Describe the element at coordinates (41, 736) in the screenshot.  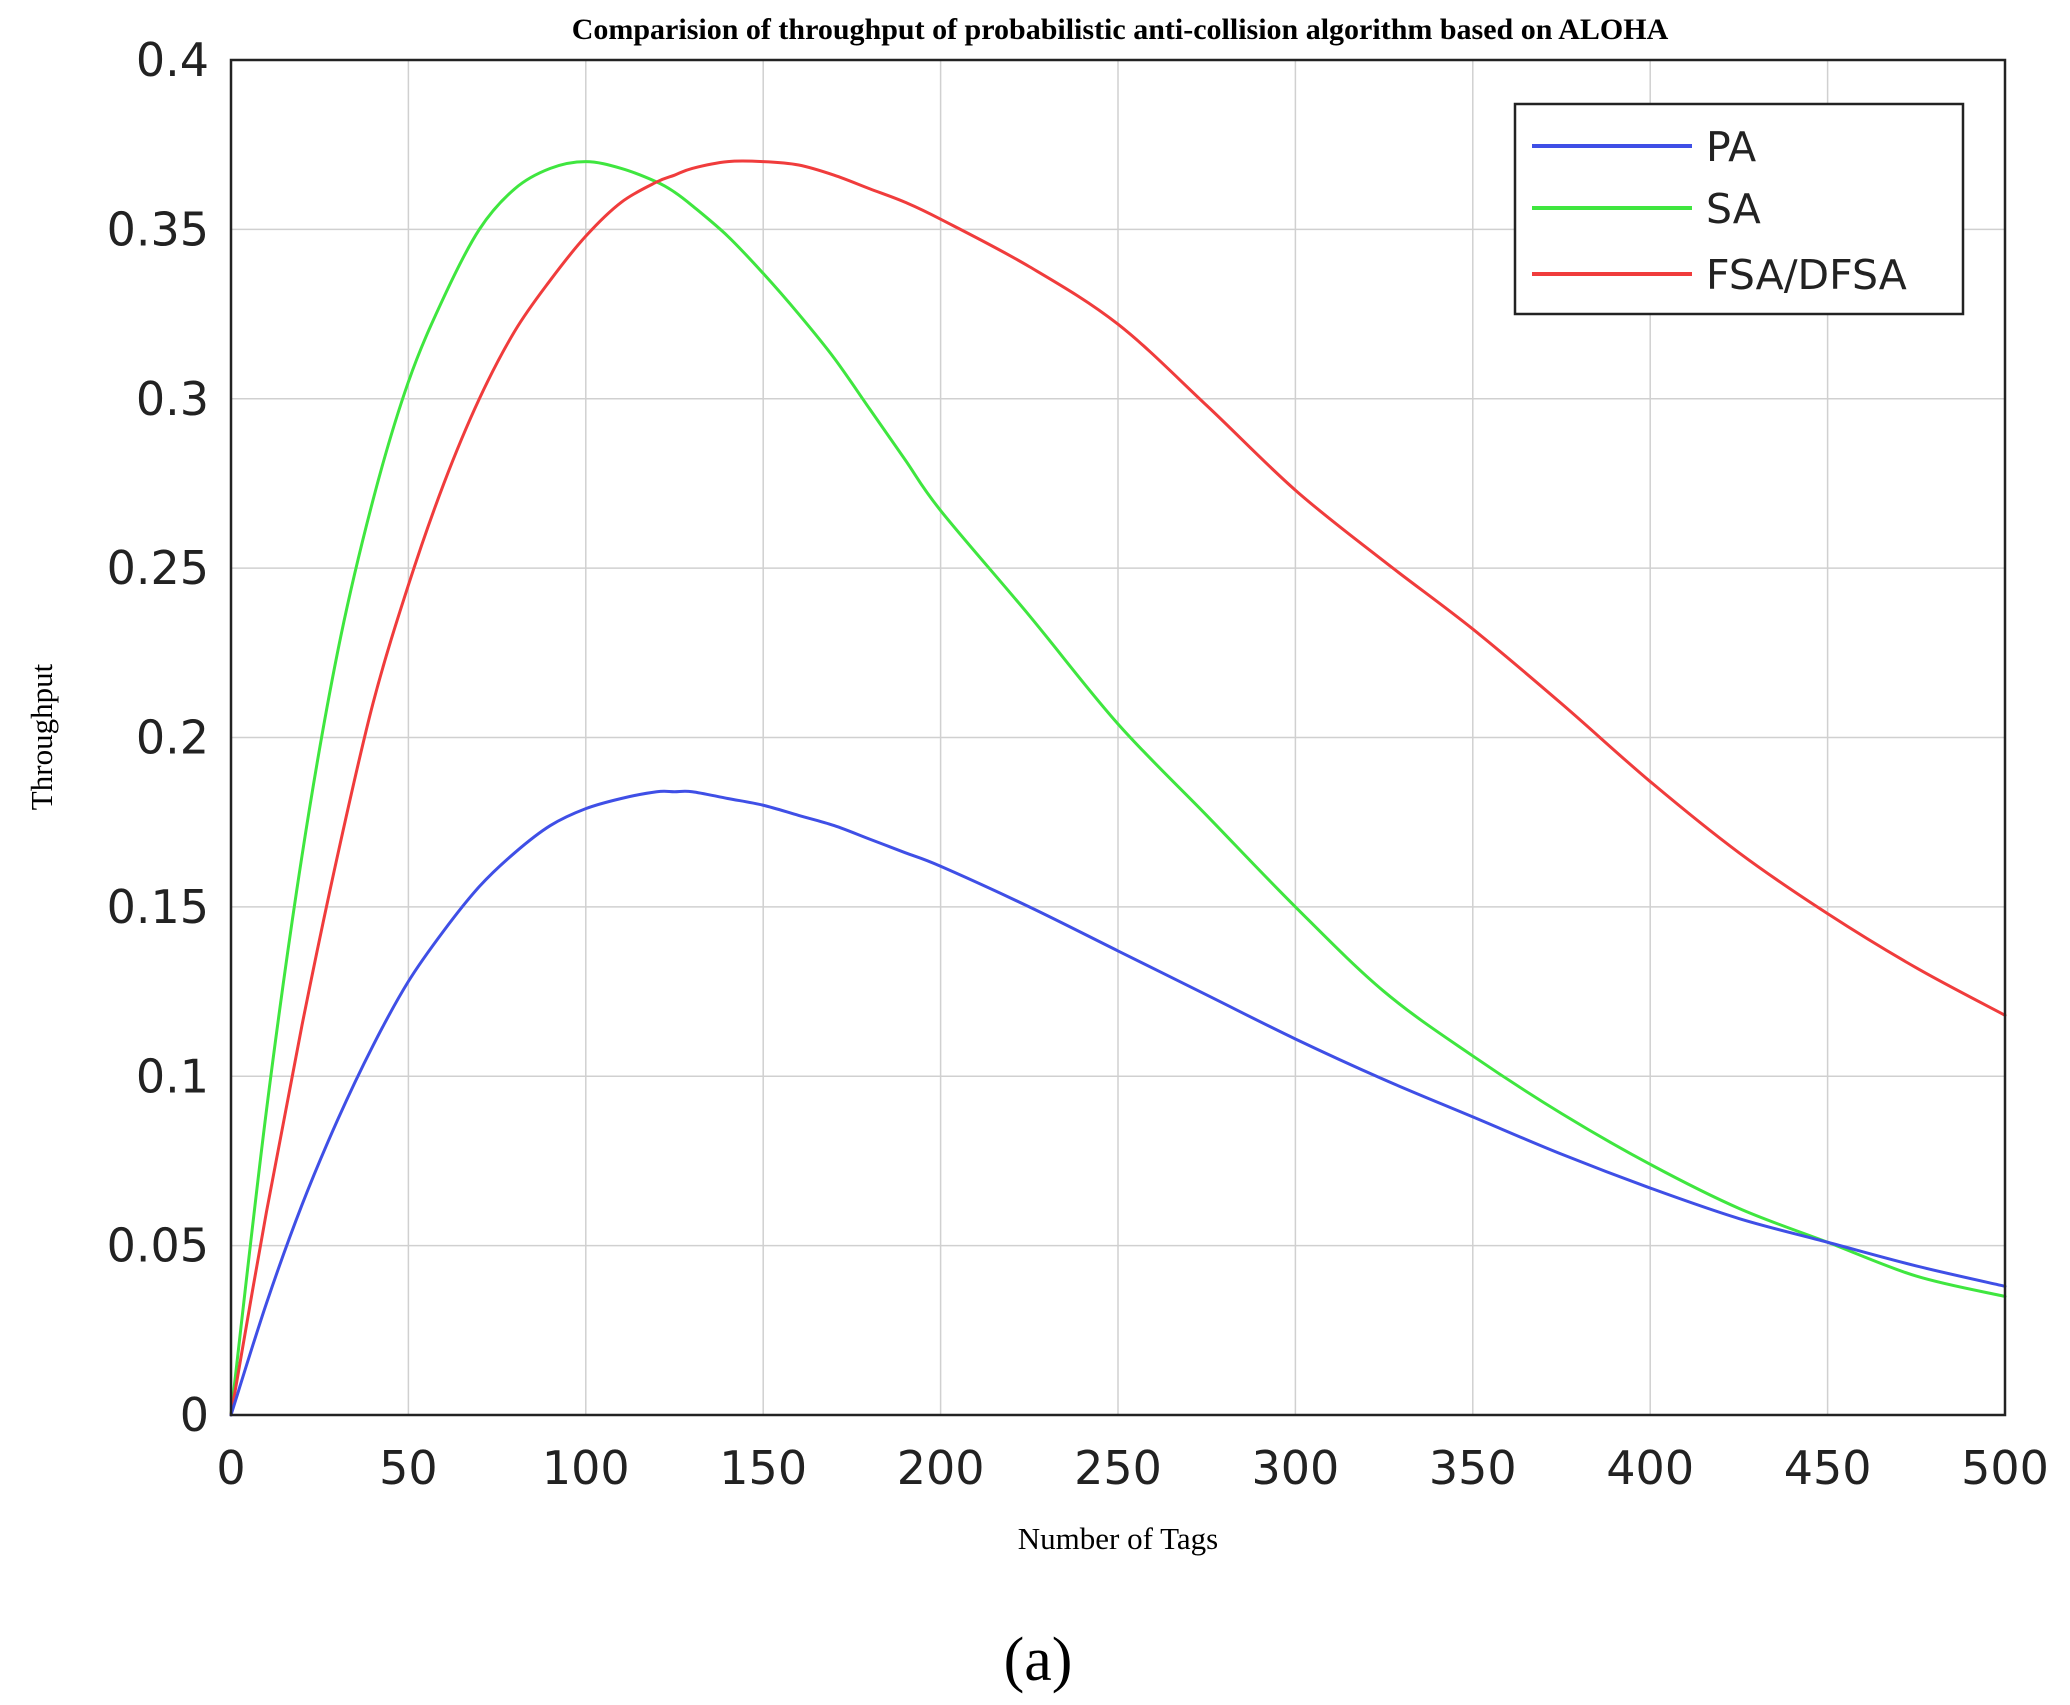
I see `y-axis-label: Throughput` at that location.